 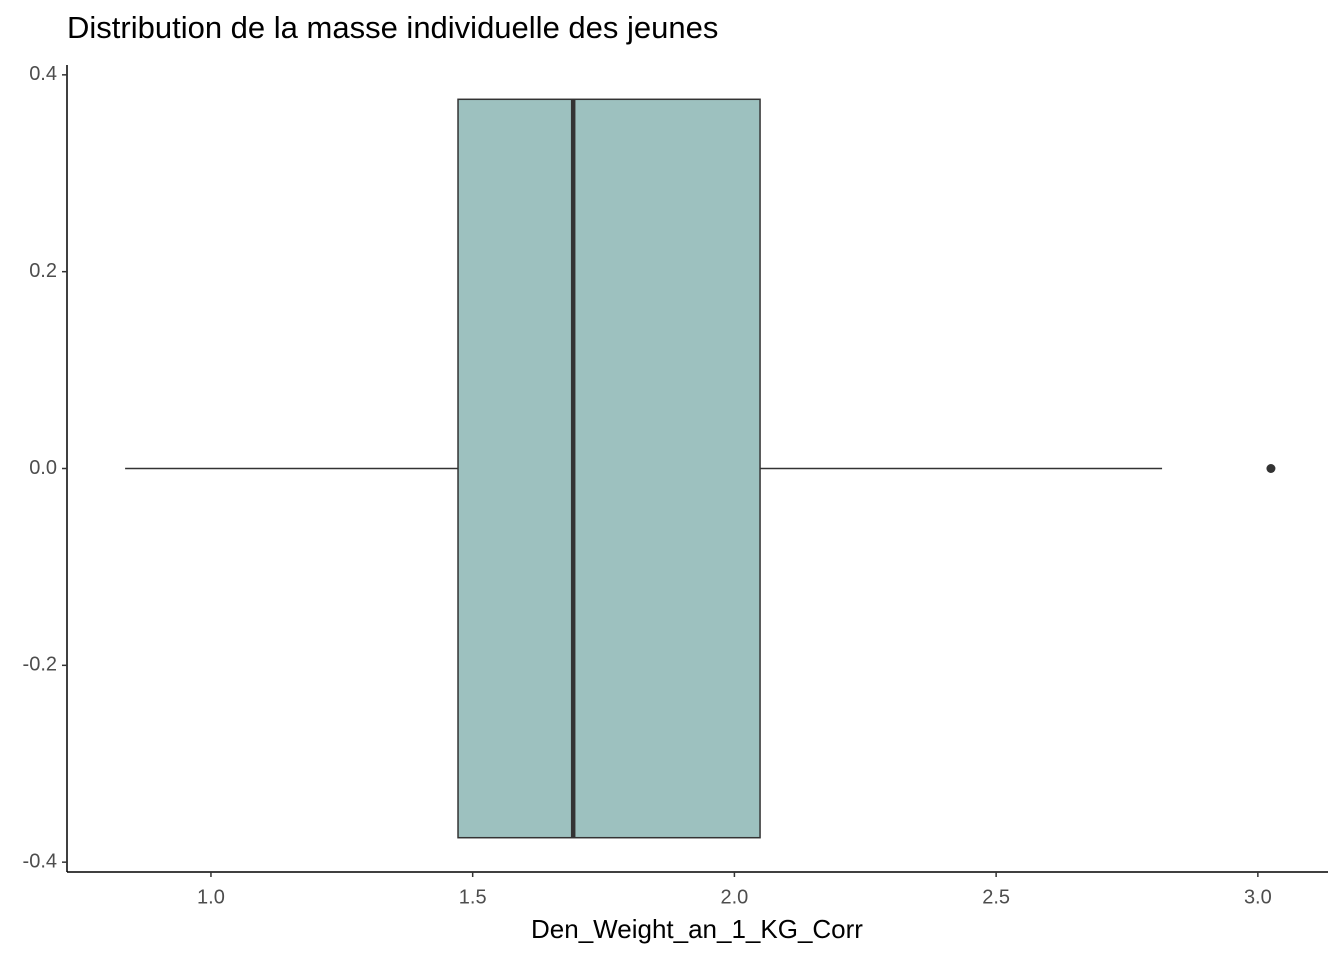 I want to click on x-tick-label: 3.0, so click(x=1258, y=897).